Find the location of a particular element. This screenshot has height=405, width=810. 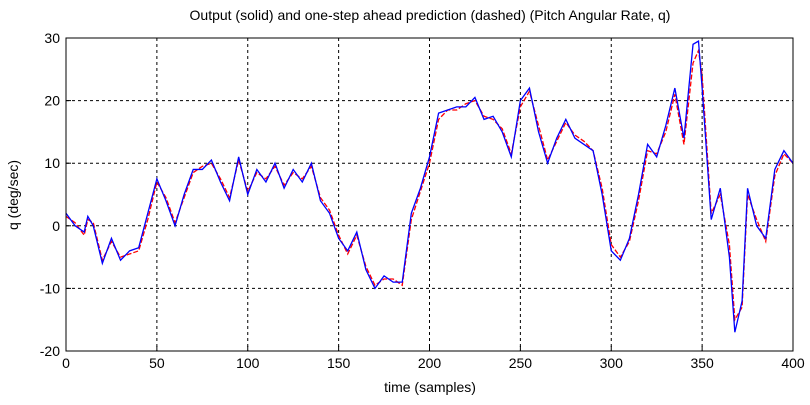

x-tick-label: 200 is located at coordinates (430, 363).